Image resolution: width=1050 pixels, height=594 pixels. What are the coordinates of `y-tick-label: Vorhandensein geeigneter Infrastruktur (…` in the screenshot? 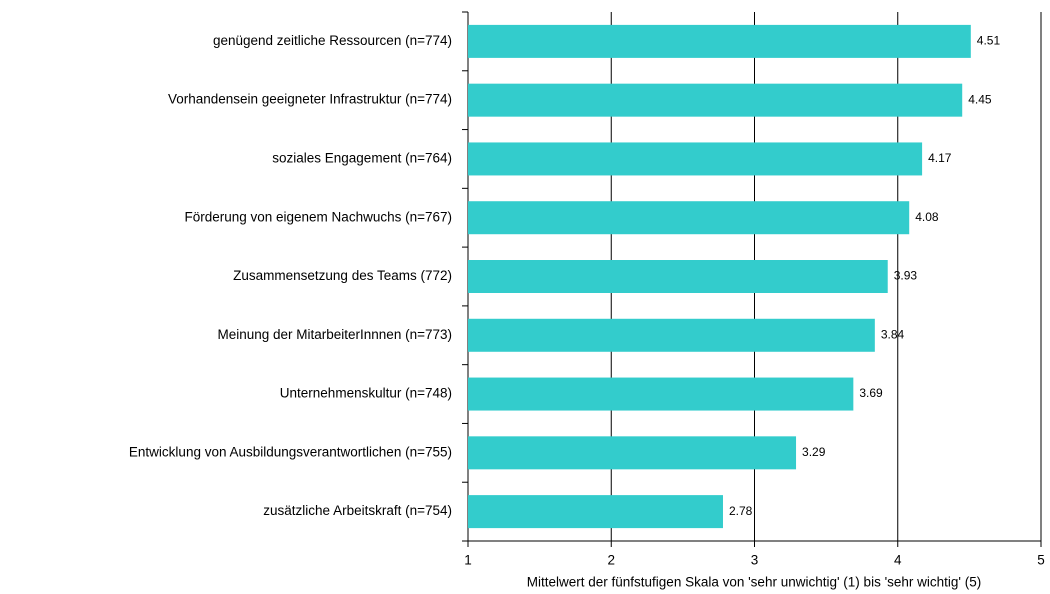 It's located at (310, 99).